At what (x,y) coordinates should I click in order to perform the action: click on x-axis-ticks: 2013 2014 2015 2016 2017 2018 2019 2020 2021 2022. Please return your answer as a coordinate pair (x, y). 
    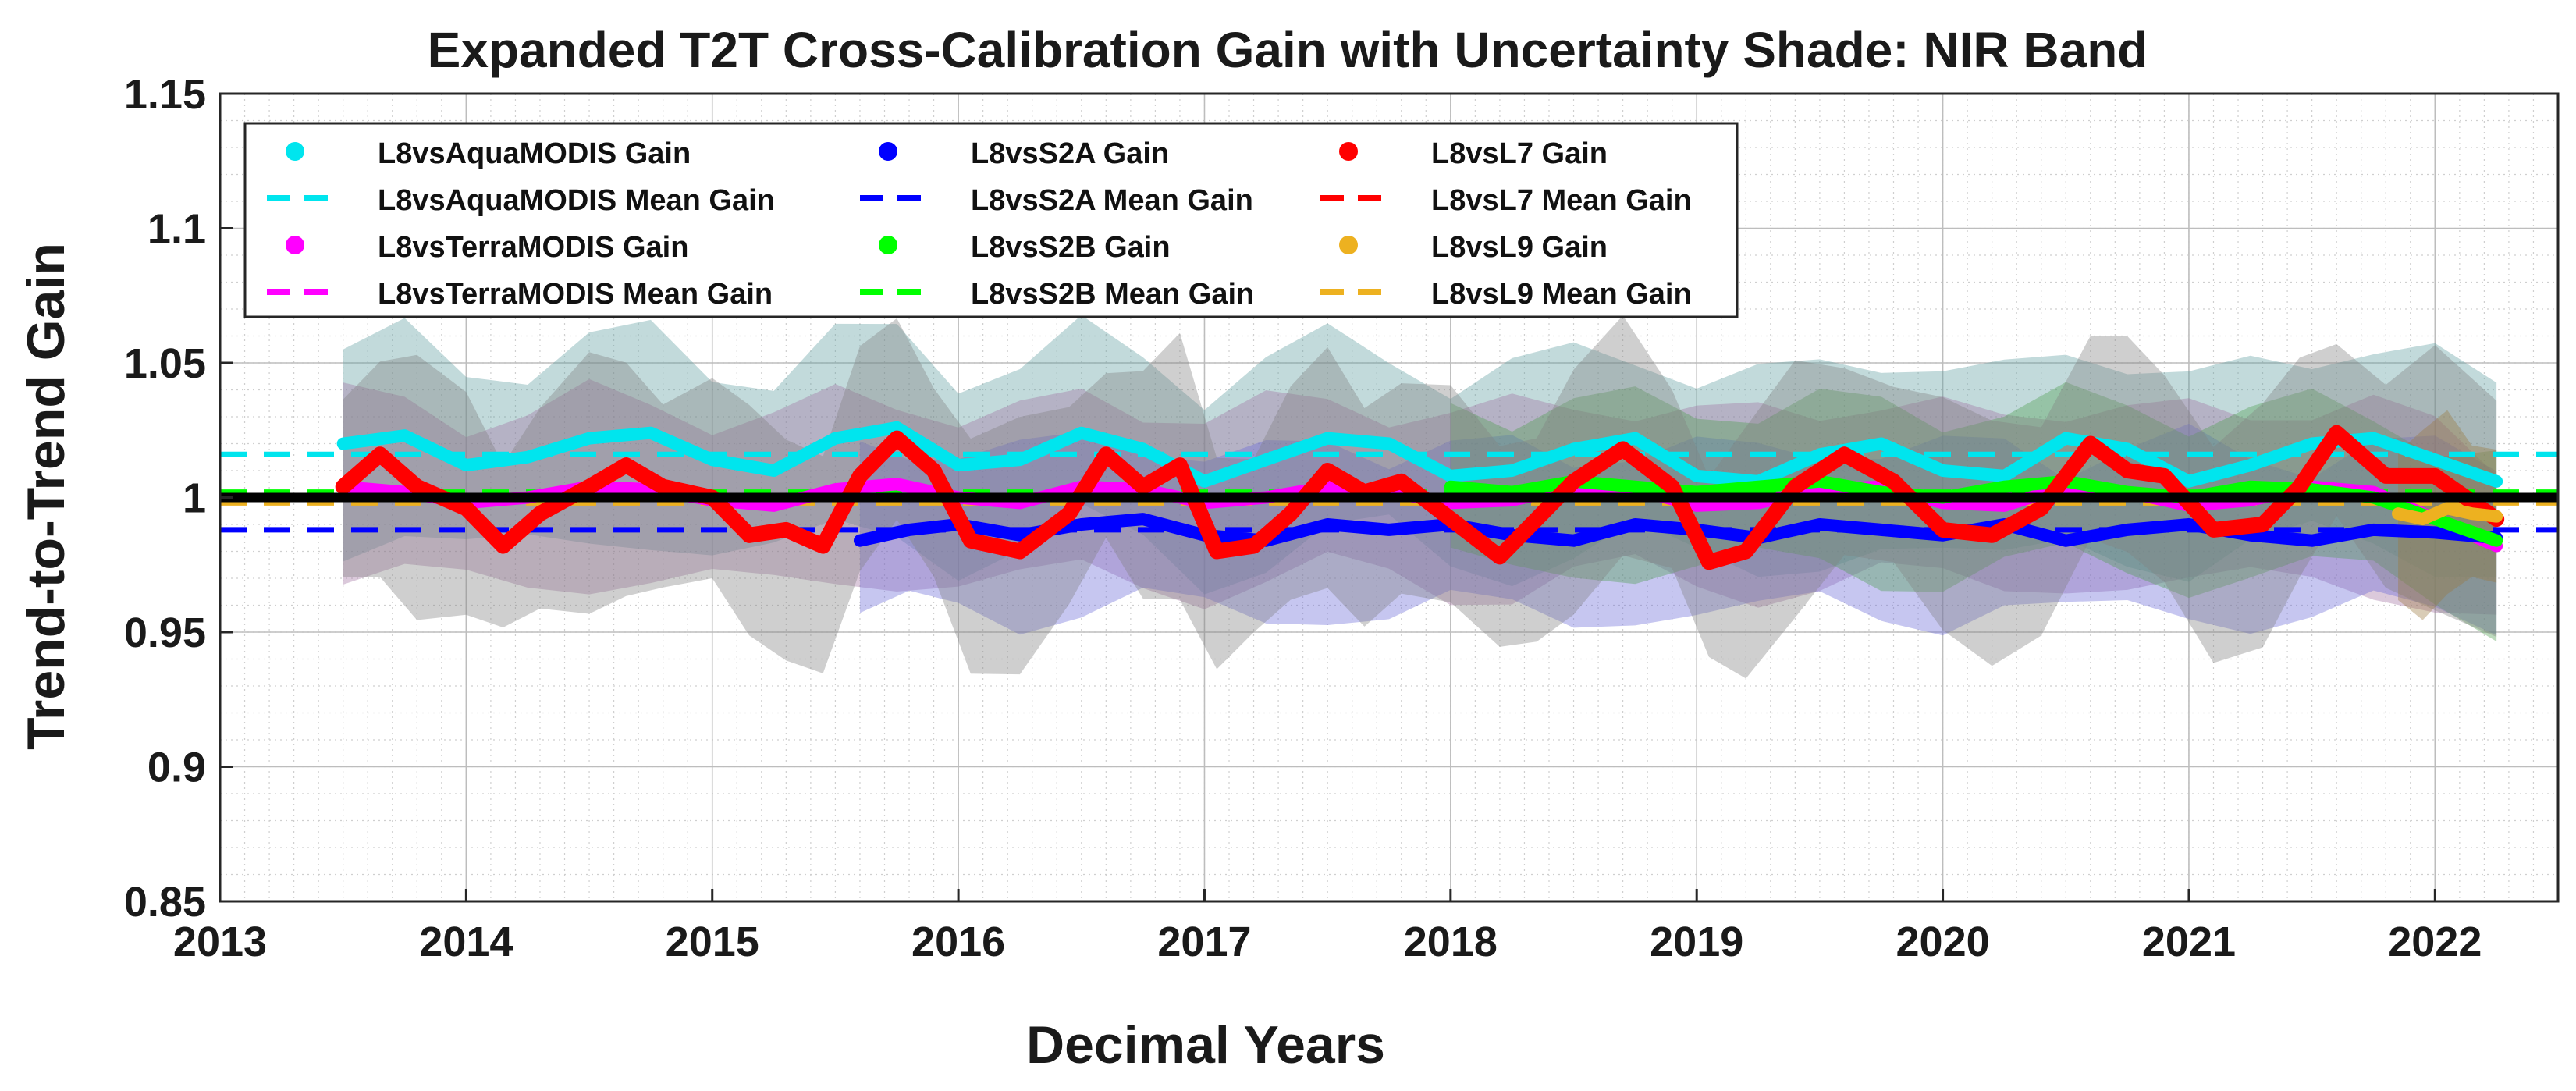
    Looking at the image, I should click on (1327, 927).